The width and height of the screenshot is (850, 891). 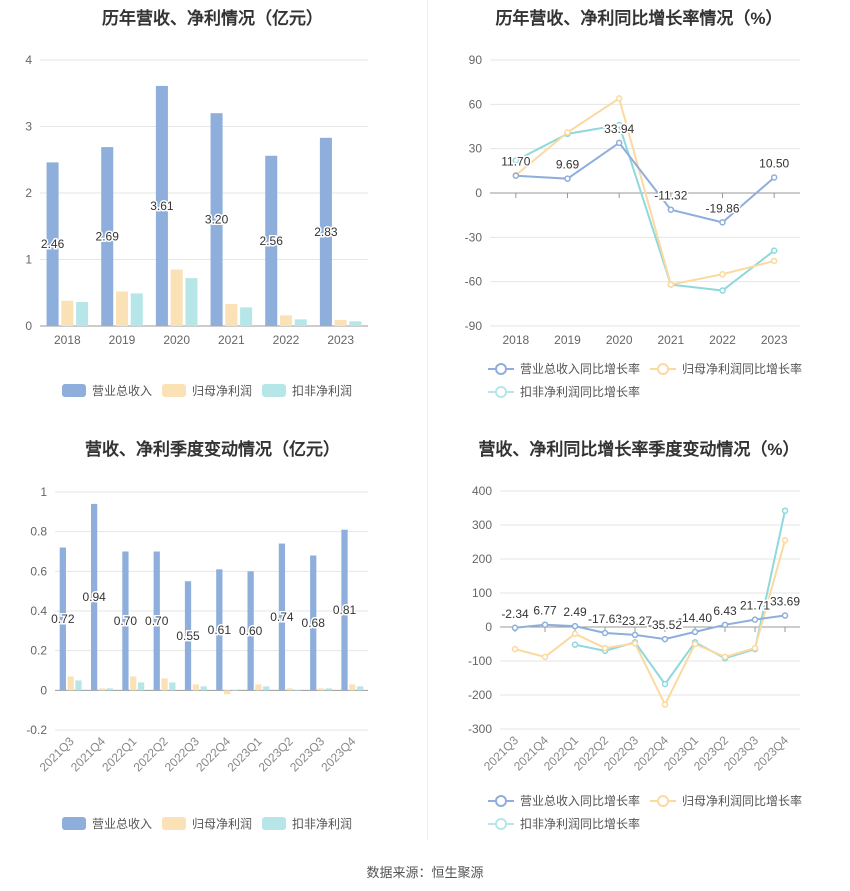 I want to click on line-data-label: -14.40, so click(x=695, y=618).